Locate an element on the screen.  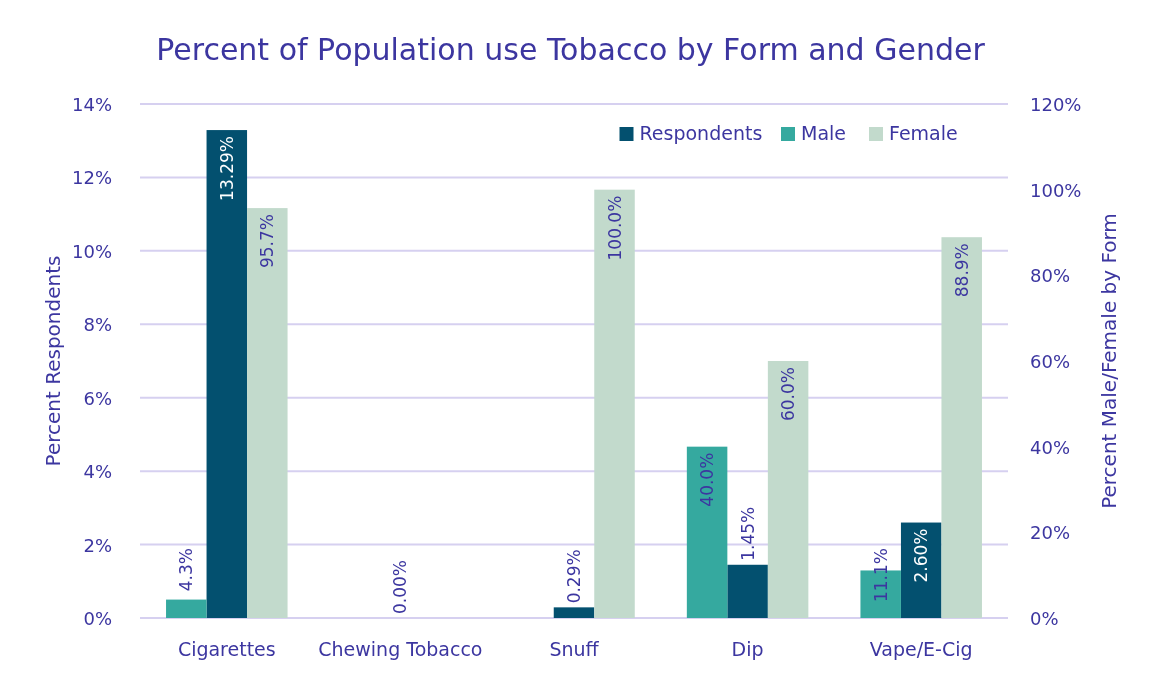
data-label: 60.0% is located at coordinates (788, 394).